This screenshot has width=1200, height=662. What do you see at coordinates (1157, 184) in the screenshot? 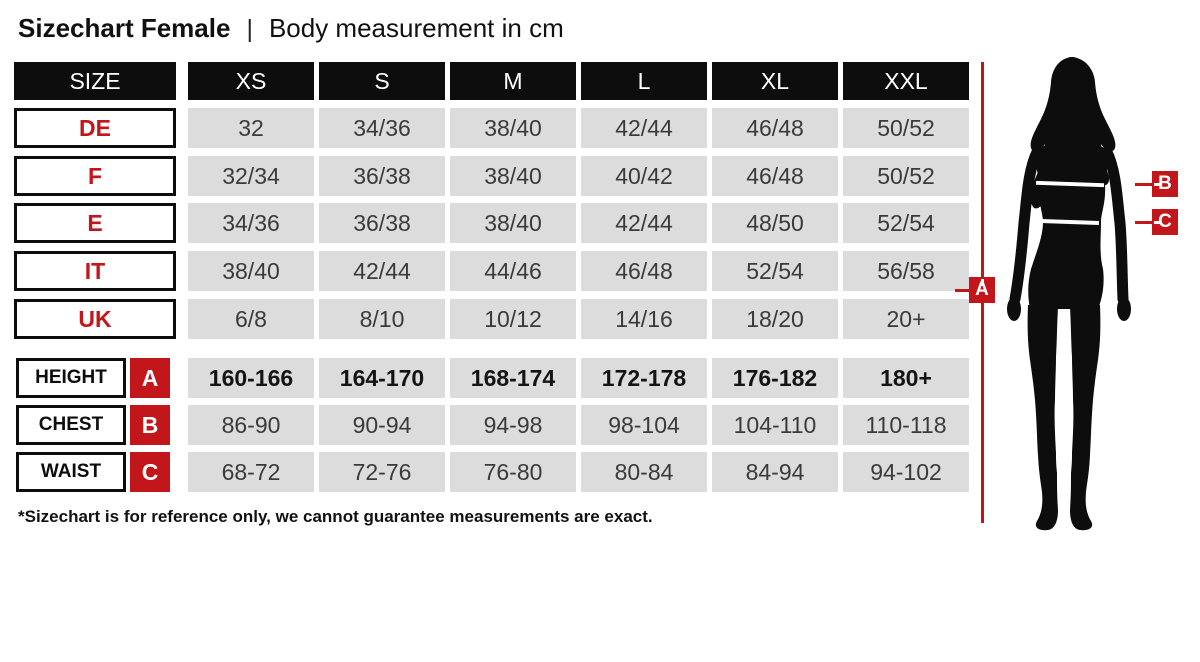
I see `marker-b-tick` at bounding box center [1157, 184].